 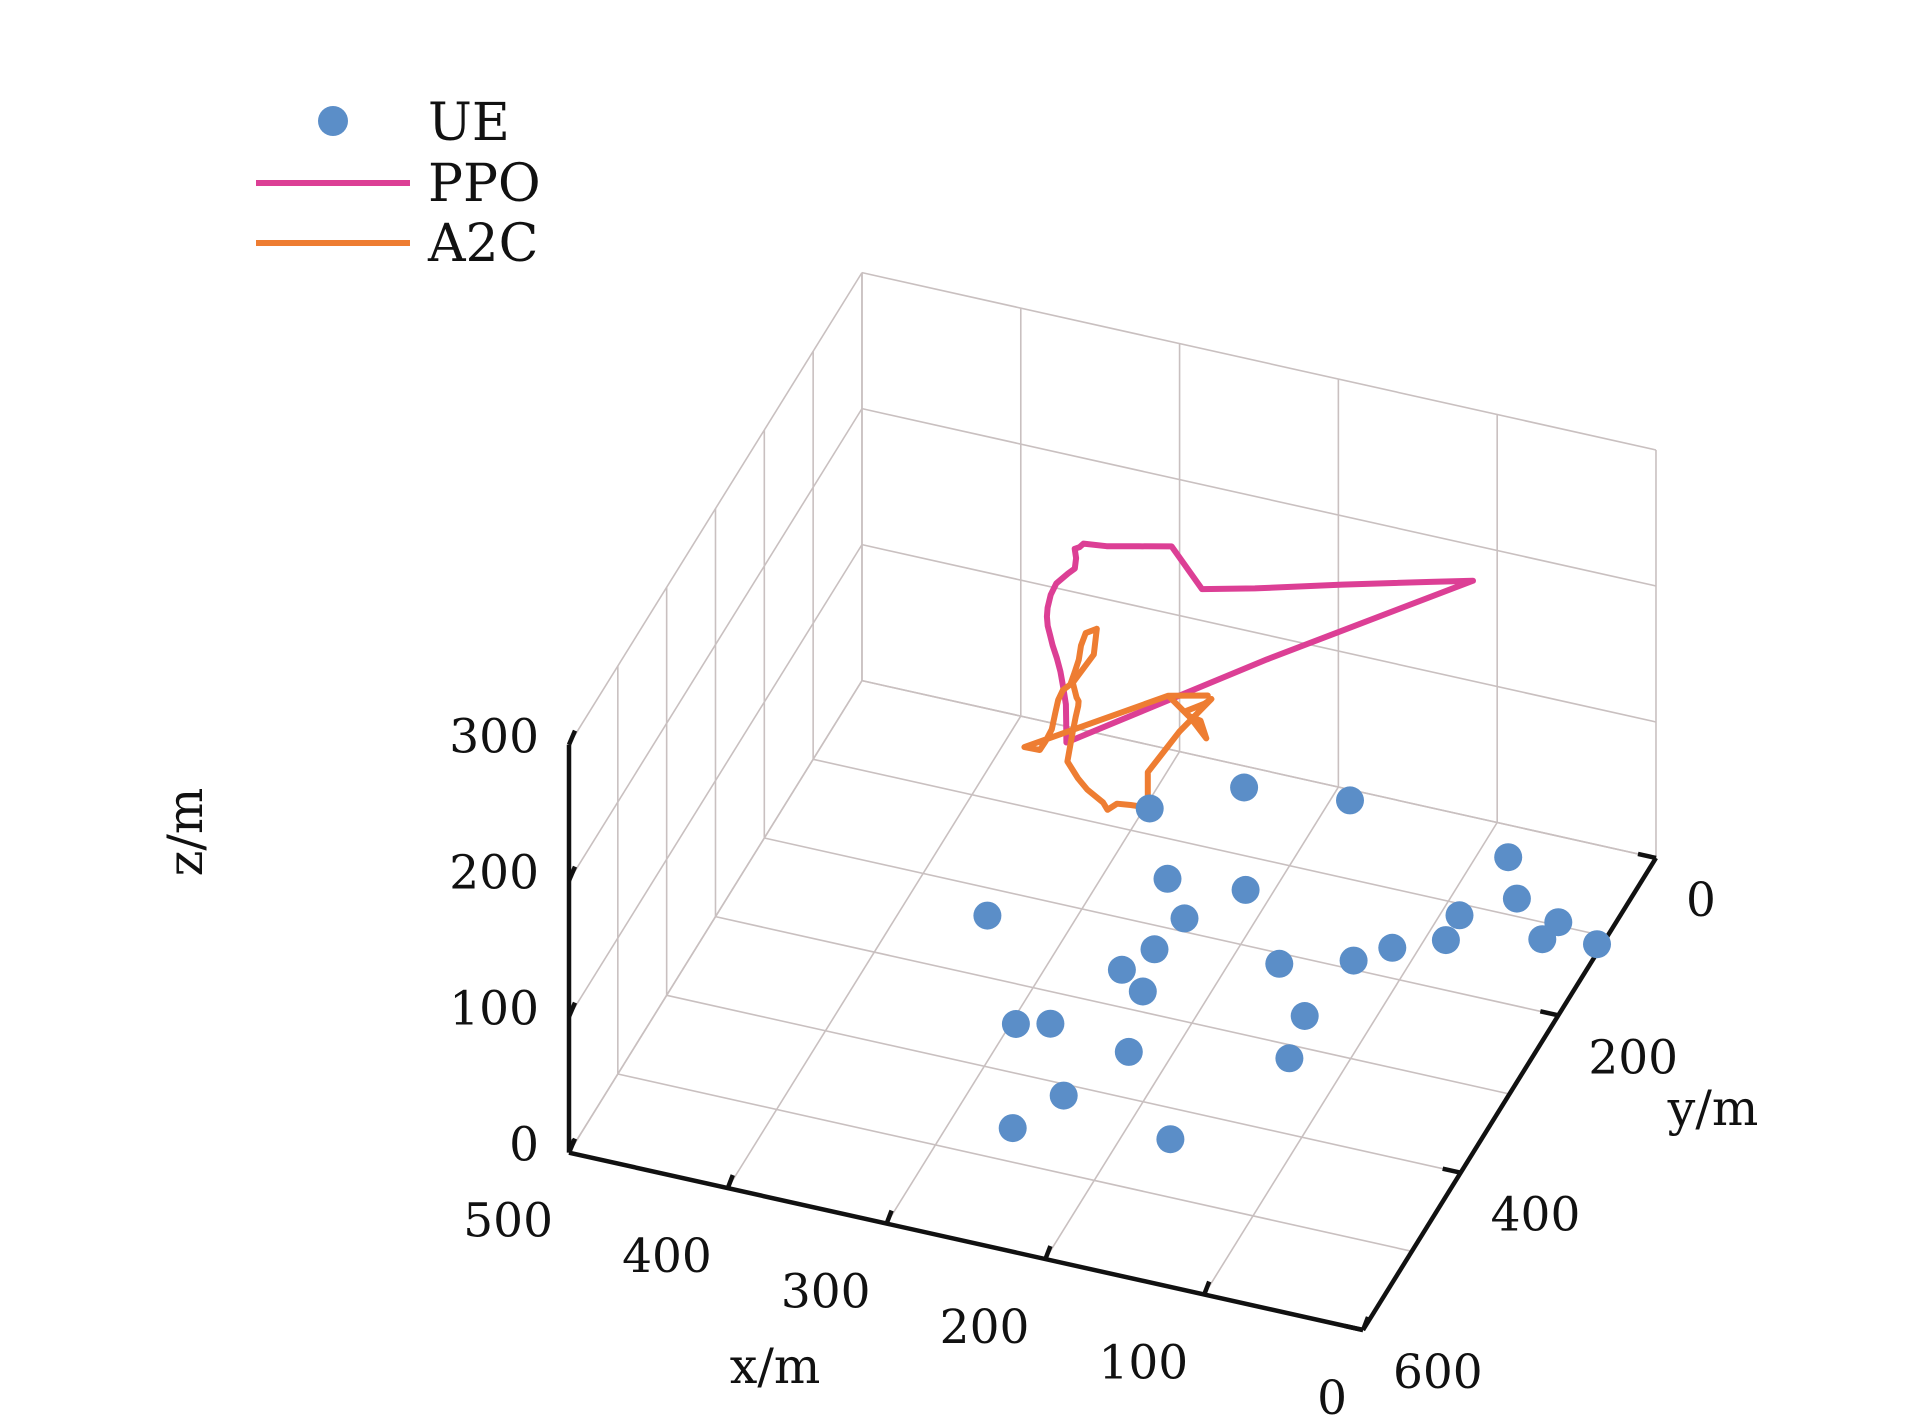 I want to click on series-a2c-line, so click(x=1118, y=719).